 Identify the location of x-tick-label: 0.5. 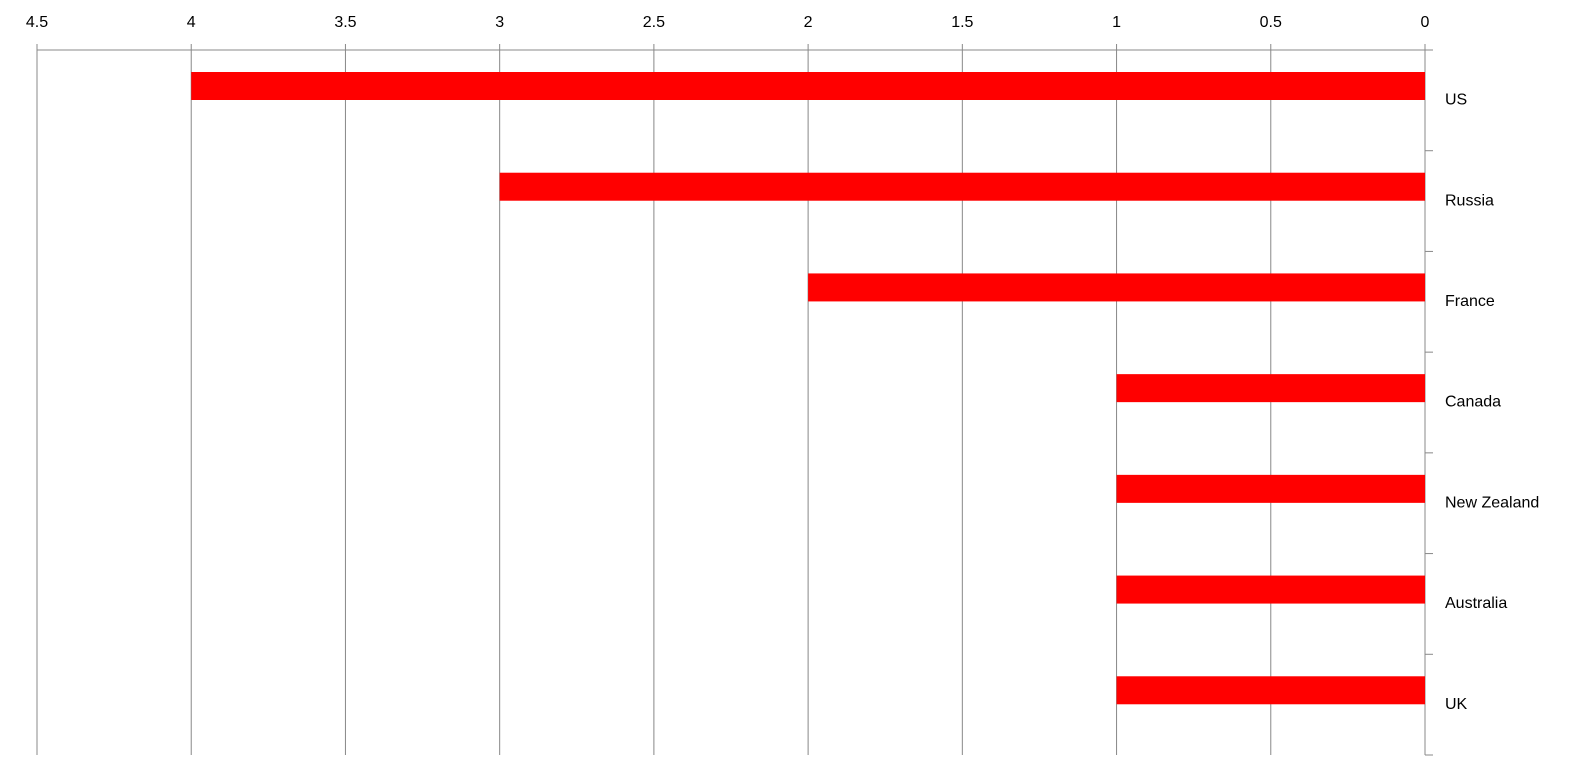
(1271, 22).